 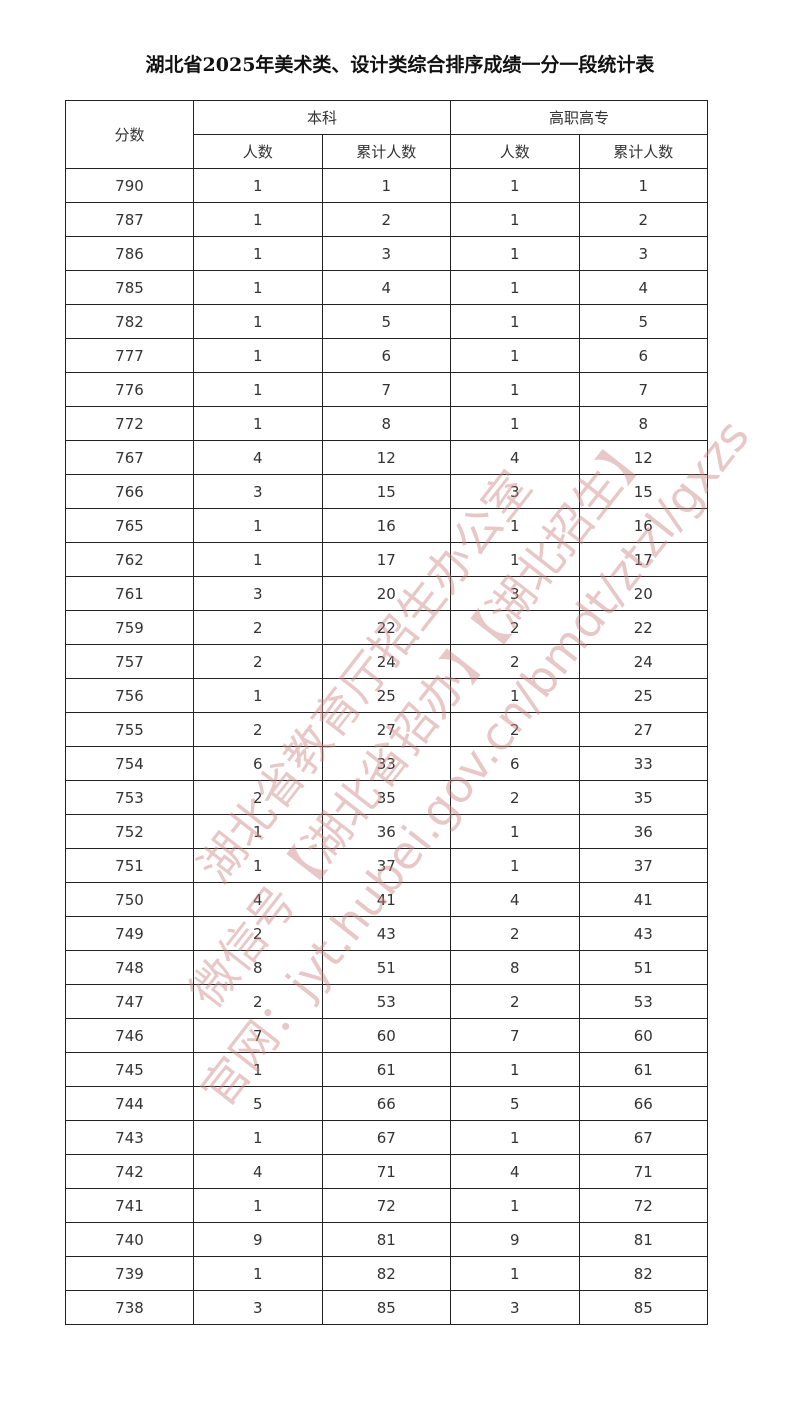 I want to click on cell-vocational-cumulative: 25, so click(x=643, y=695).